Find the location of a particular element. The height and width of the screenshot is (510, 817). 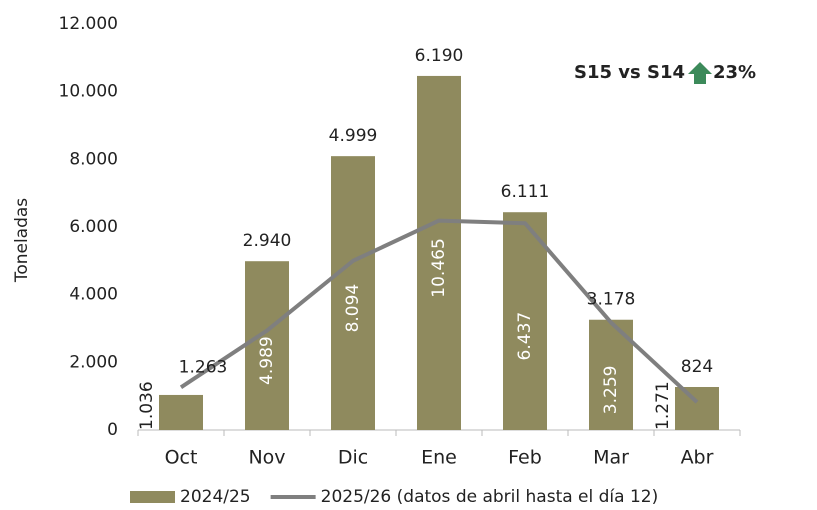

legend-label: 2024/25 is located at coordinates (215, 497).